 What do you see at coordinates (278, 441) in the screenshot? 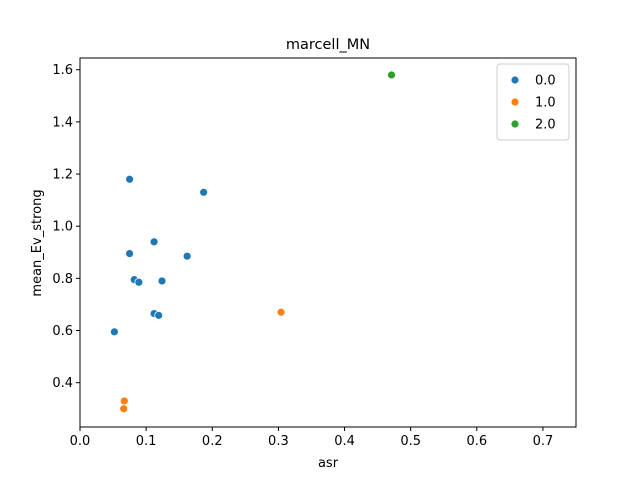
I see `x-tick-label: 0.3` at bounding box center [278, 441].